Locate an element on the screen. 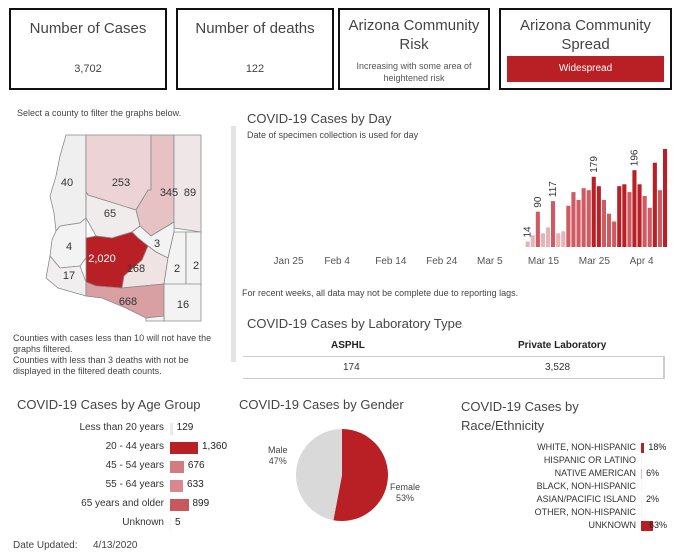  day-data-label: 90 is located at coordinates (538, 202).